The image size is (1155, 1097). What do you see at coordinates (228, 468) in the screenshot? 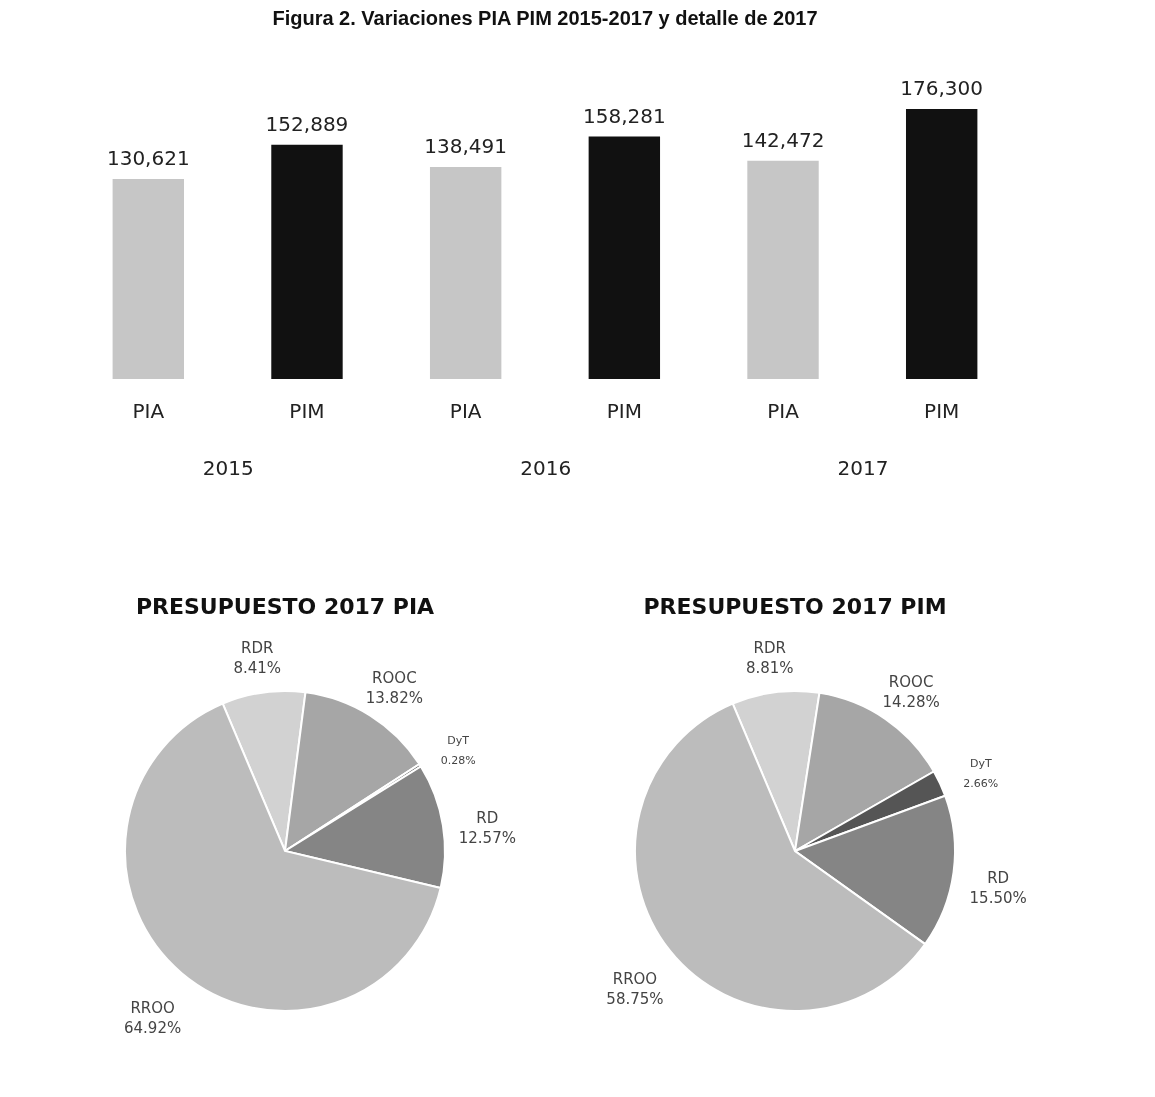
I see `text: 2015` at bounding box center [228, 468].